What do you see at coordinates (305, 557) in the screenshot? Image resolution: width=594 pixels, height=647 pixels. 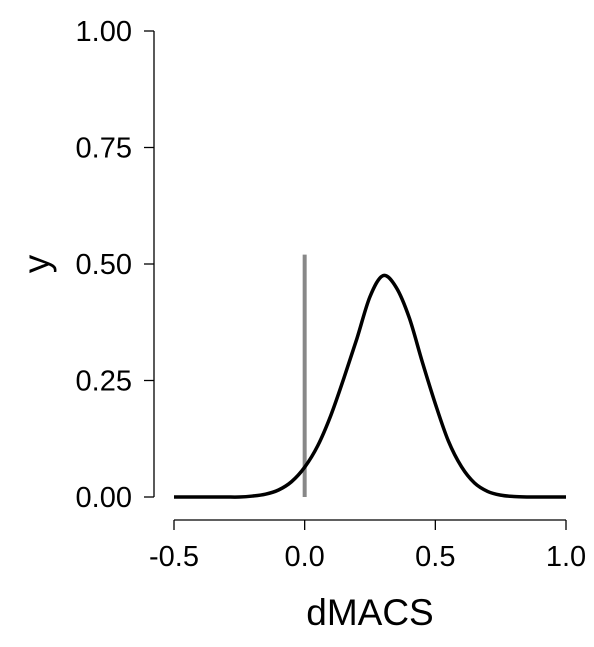 I see `x-tick-label: 0.0` at bounding box center [305, 557].